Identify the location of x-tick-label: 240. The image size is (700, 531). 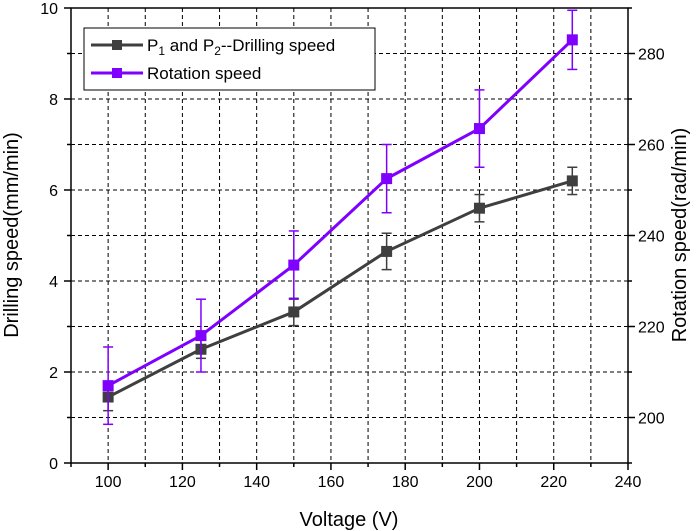
(628, 482).